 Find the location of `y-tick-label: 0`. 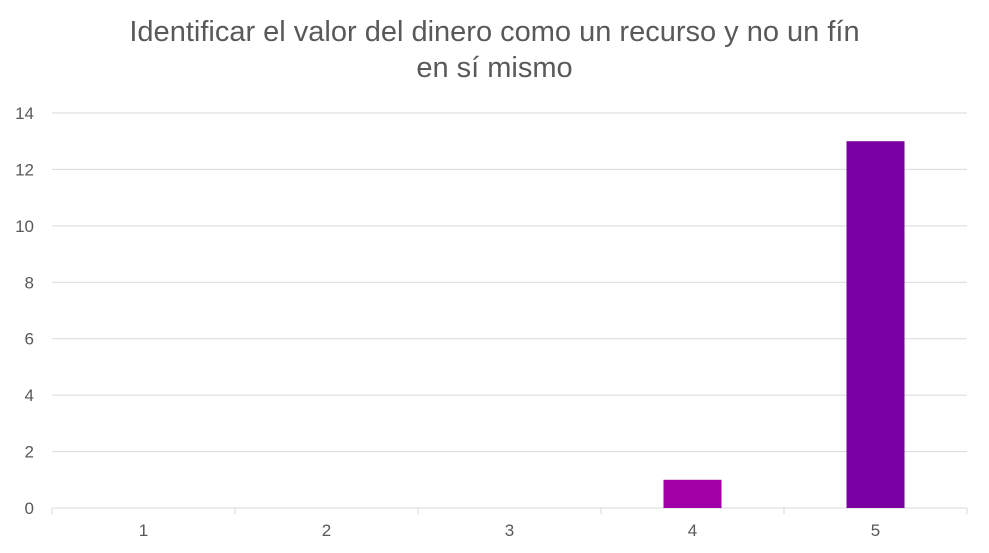

y-tick-label: 0 is located at coordinates (29, 508).